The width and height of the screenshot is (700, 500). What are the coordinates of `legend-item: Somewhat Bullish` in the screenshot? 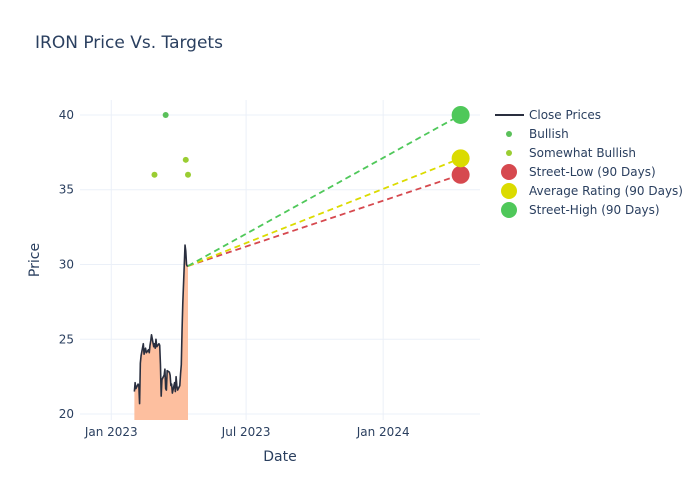 It's located at (571, 153).